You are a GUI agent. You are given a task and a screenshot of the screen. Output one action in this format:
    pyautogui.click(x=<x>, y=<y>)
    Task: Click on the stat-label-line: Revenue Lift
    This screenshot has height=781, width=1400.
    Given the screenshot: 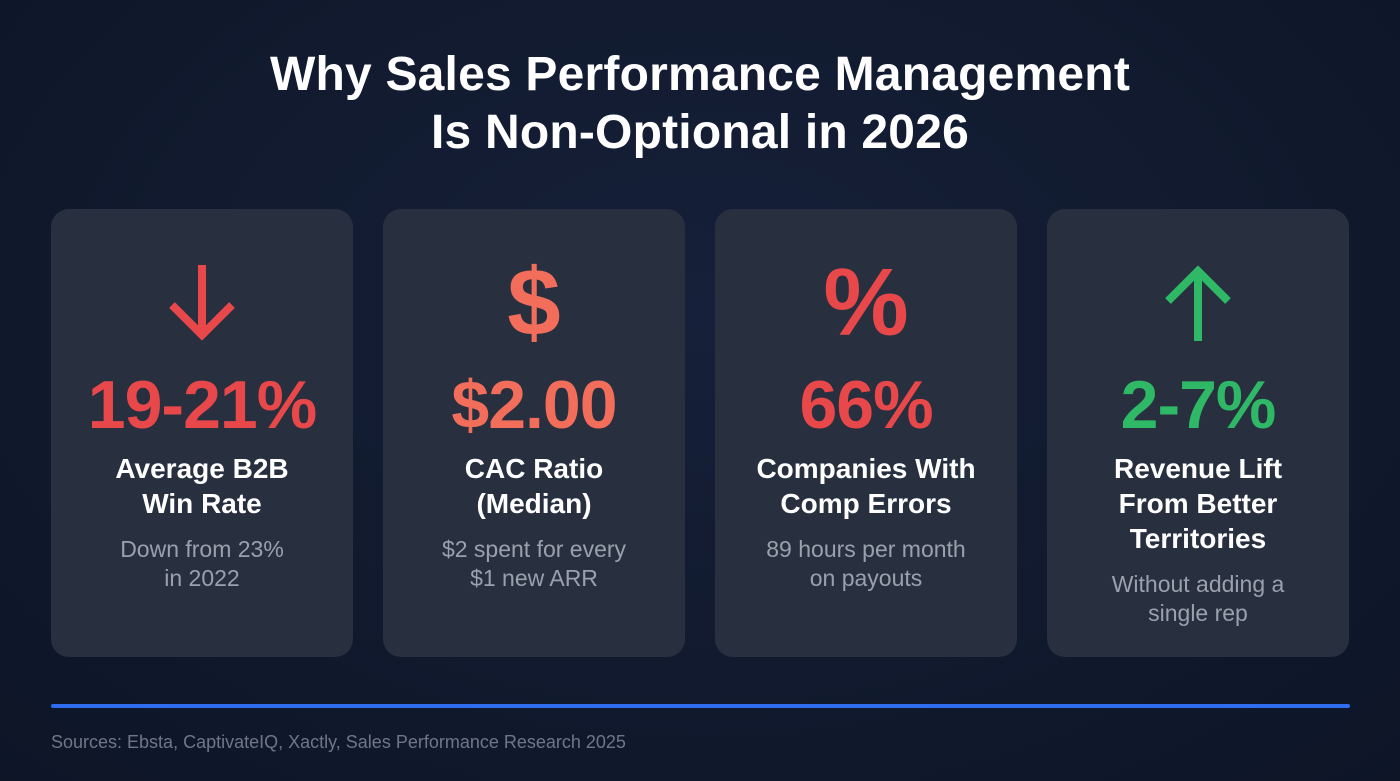 What is the action you would take?
    pyautogui.click(x=1198, y=468)
    